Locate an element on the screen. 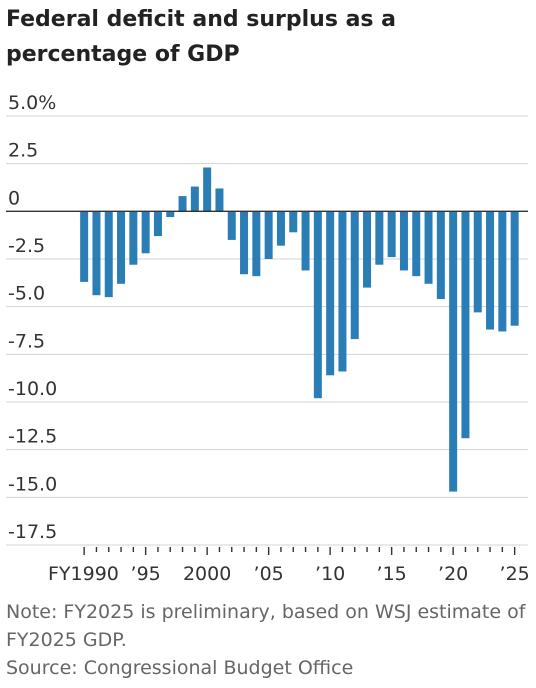 Image resolution: width=536 pixels, height=688 pixels. bar-2013 is located at coordinates (367, 249).